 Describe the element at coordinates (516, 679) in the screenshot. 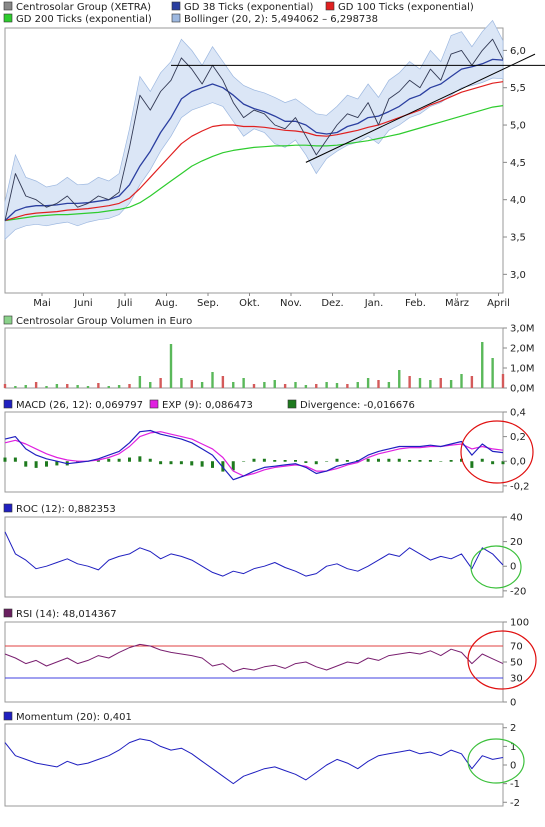

I see `rsi-ref-30-label: 30` at that location.